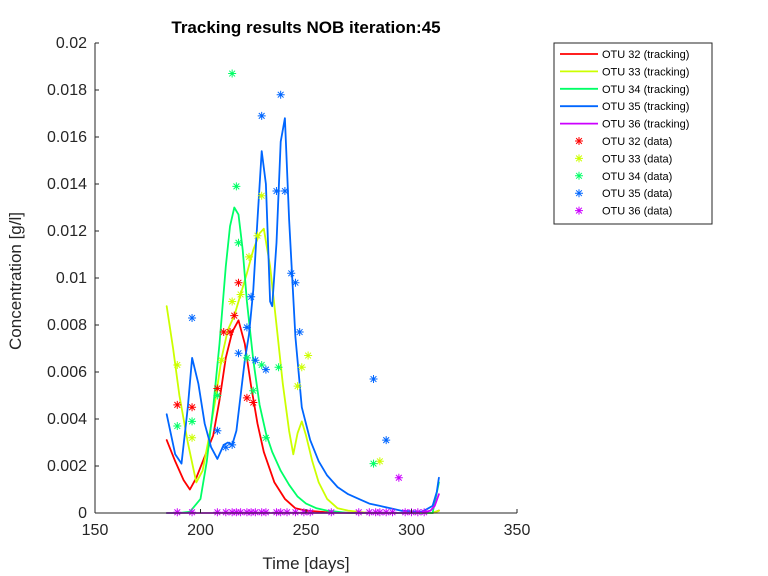  I want to click on legend-entry-otu-33-data: OTU 33 (data), so click(637, 159).